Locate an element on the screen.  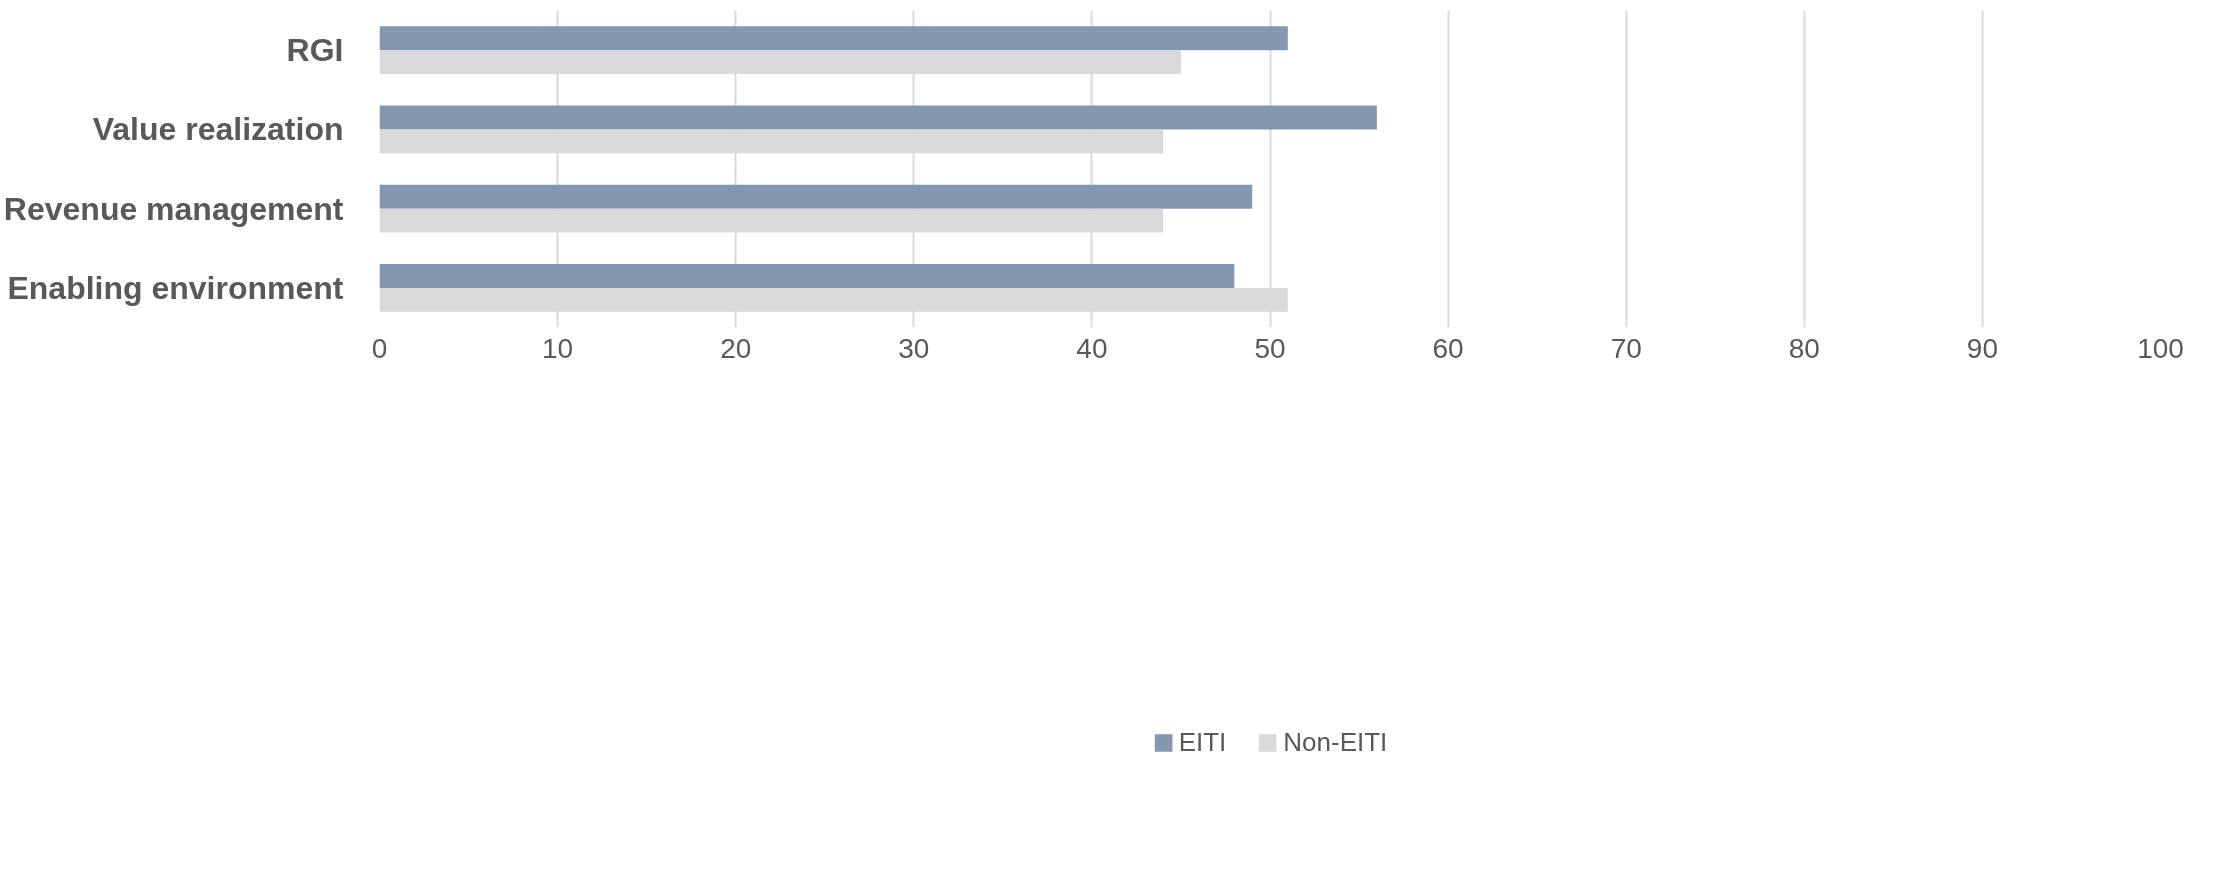
x-tick-label: 100 is located at coordinates (2160, 348).